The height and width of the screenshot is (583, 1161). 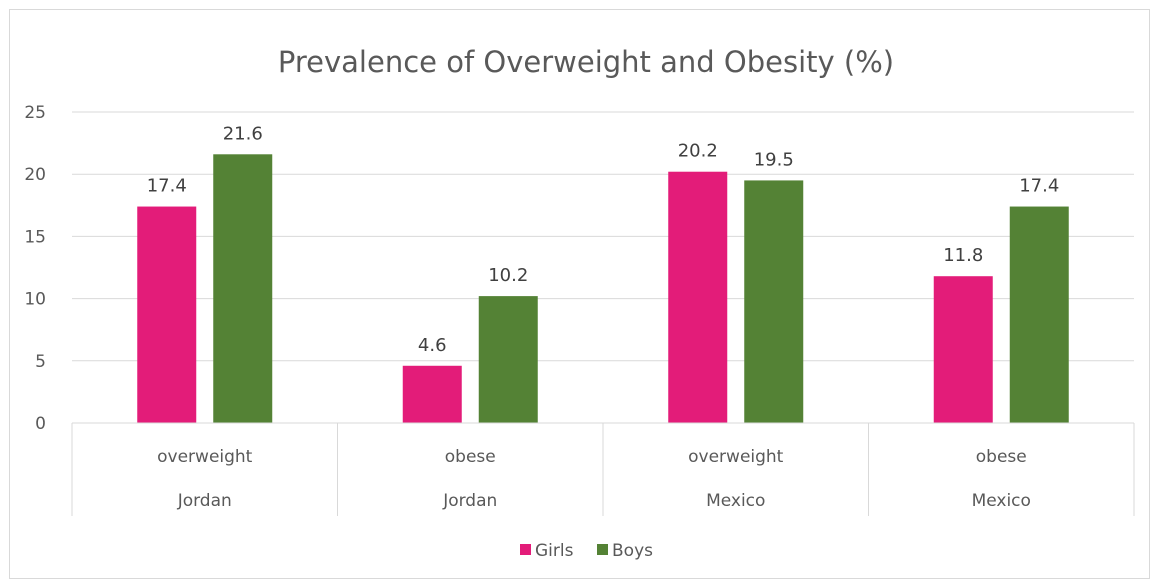 I want to click on y-tick-label: 25, so click(x=35, y=113).